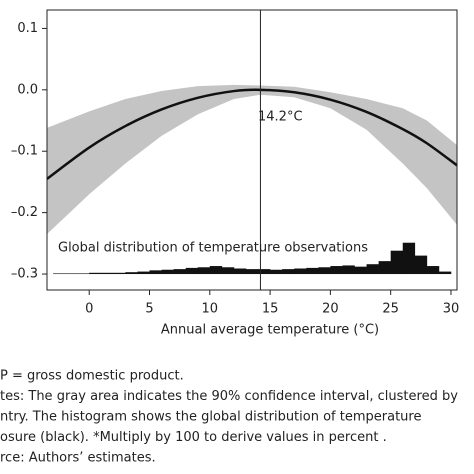 This screenshot has width=474, height=474. Describe the element at coordinates (451, 309) in the screenshot. I see `x-tick-label: 30` at that location.